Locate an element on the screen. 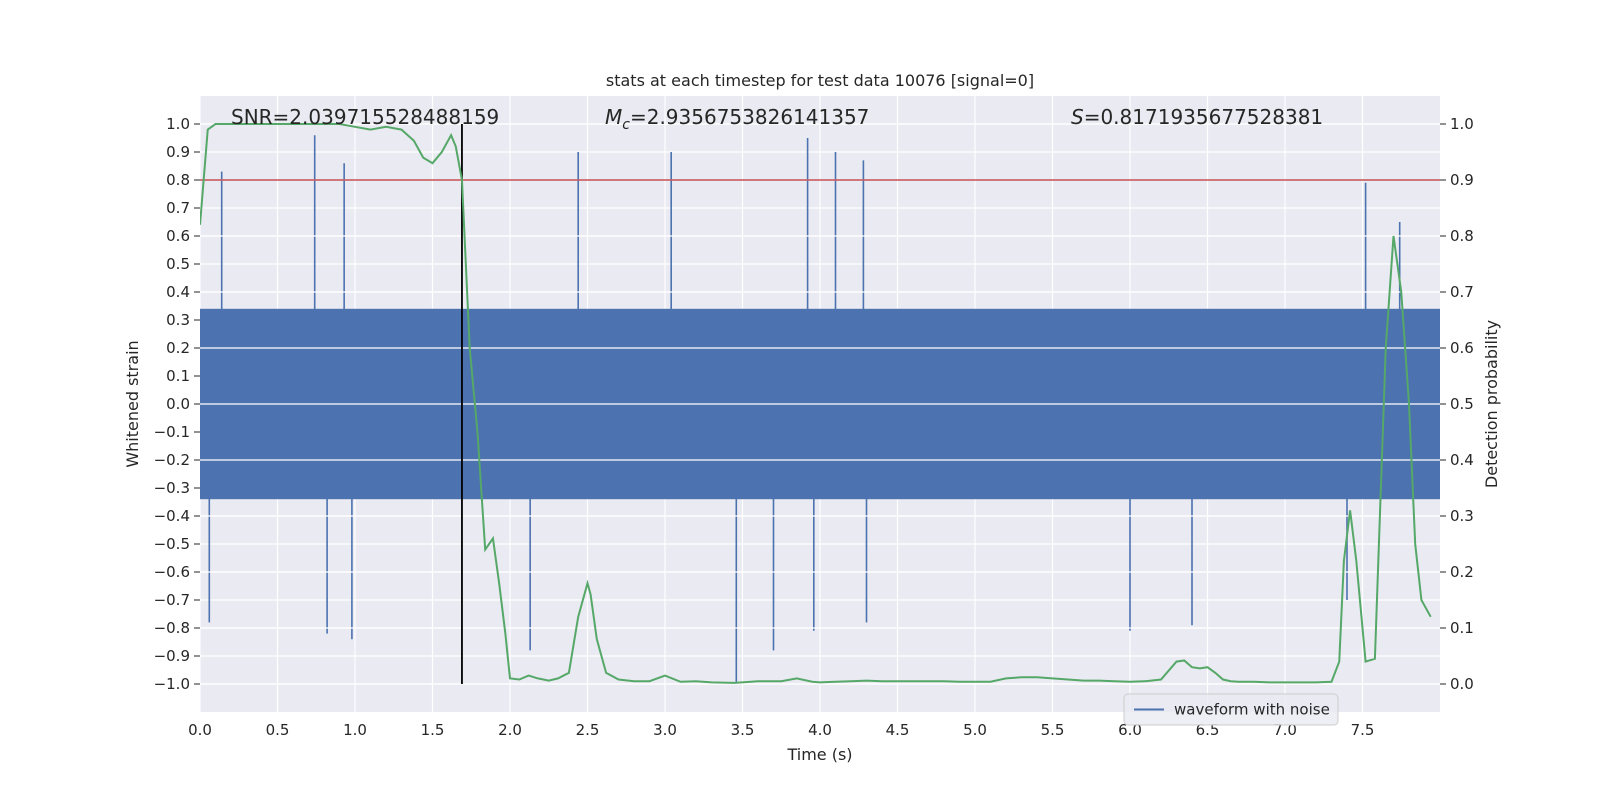 Image resolution: width=1600 pixels, height=800 pixels. y-tick-label-left: 0.2 is located at coordinates (178, 348).